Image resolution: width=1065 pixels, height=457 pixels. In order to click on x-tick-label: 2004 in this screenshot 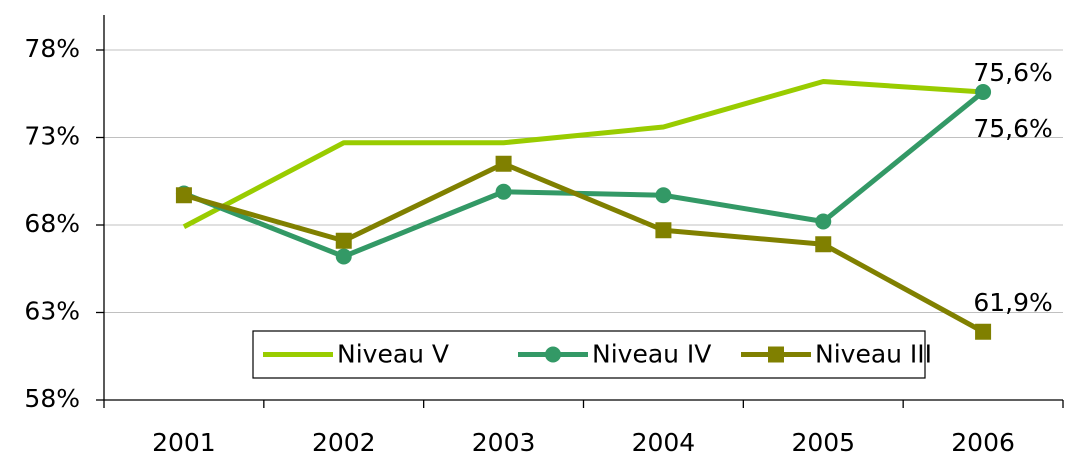, I will do `click(664, 442)`.